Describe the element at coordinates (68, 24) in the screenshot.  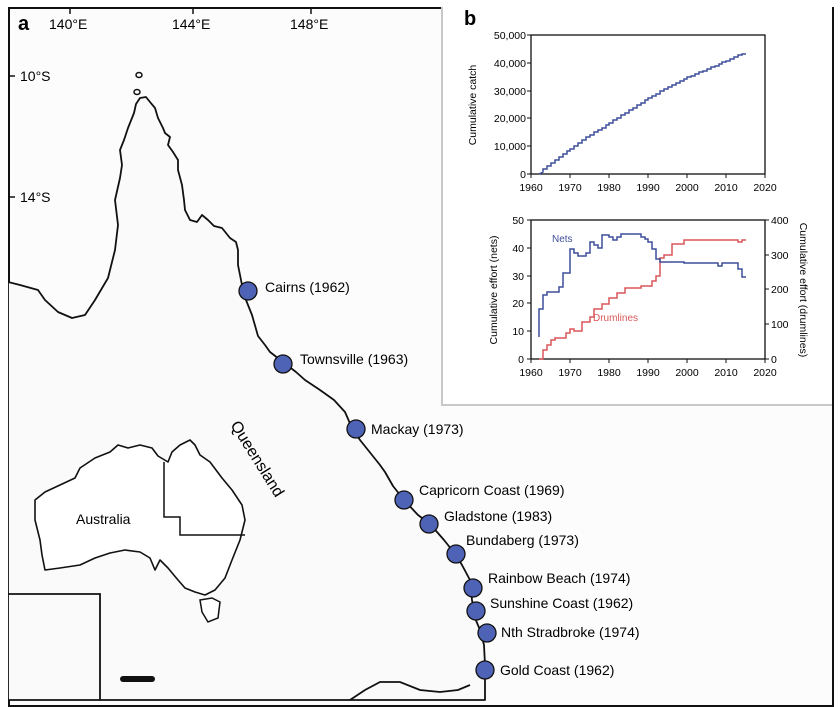
I see `lon-tick-140: 140°E` at that location.